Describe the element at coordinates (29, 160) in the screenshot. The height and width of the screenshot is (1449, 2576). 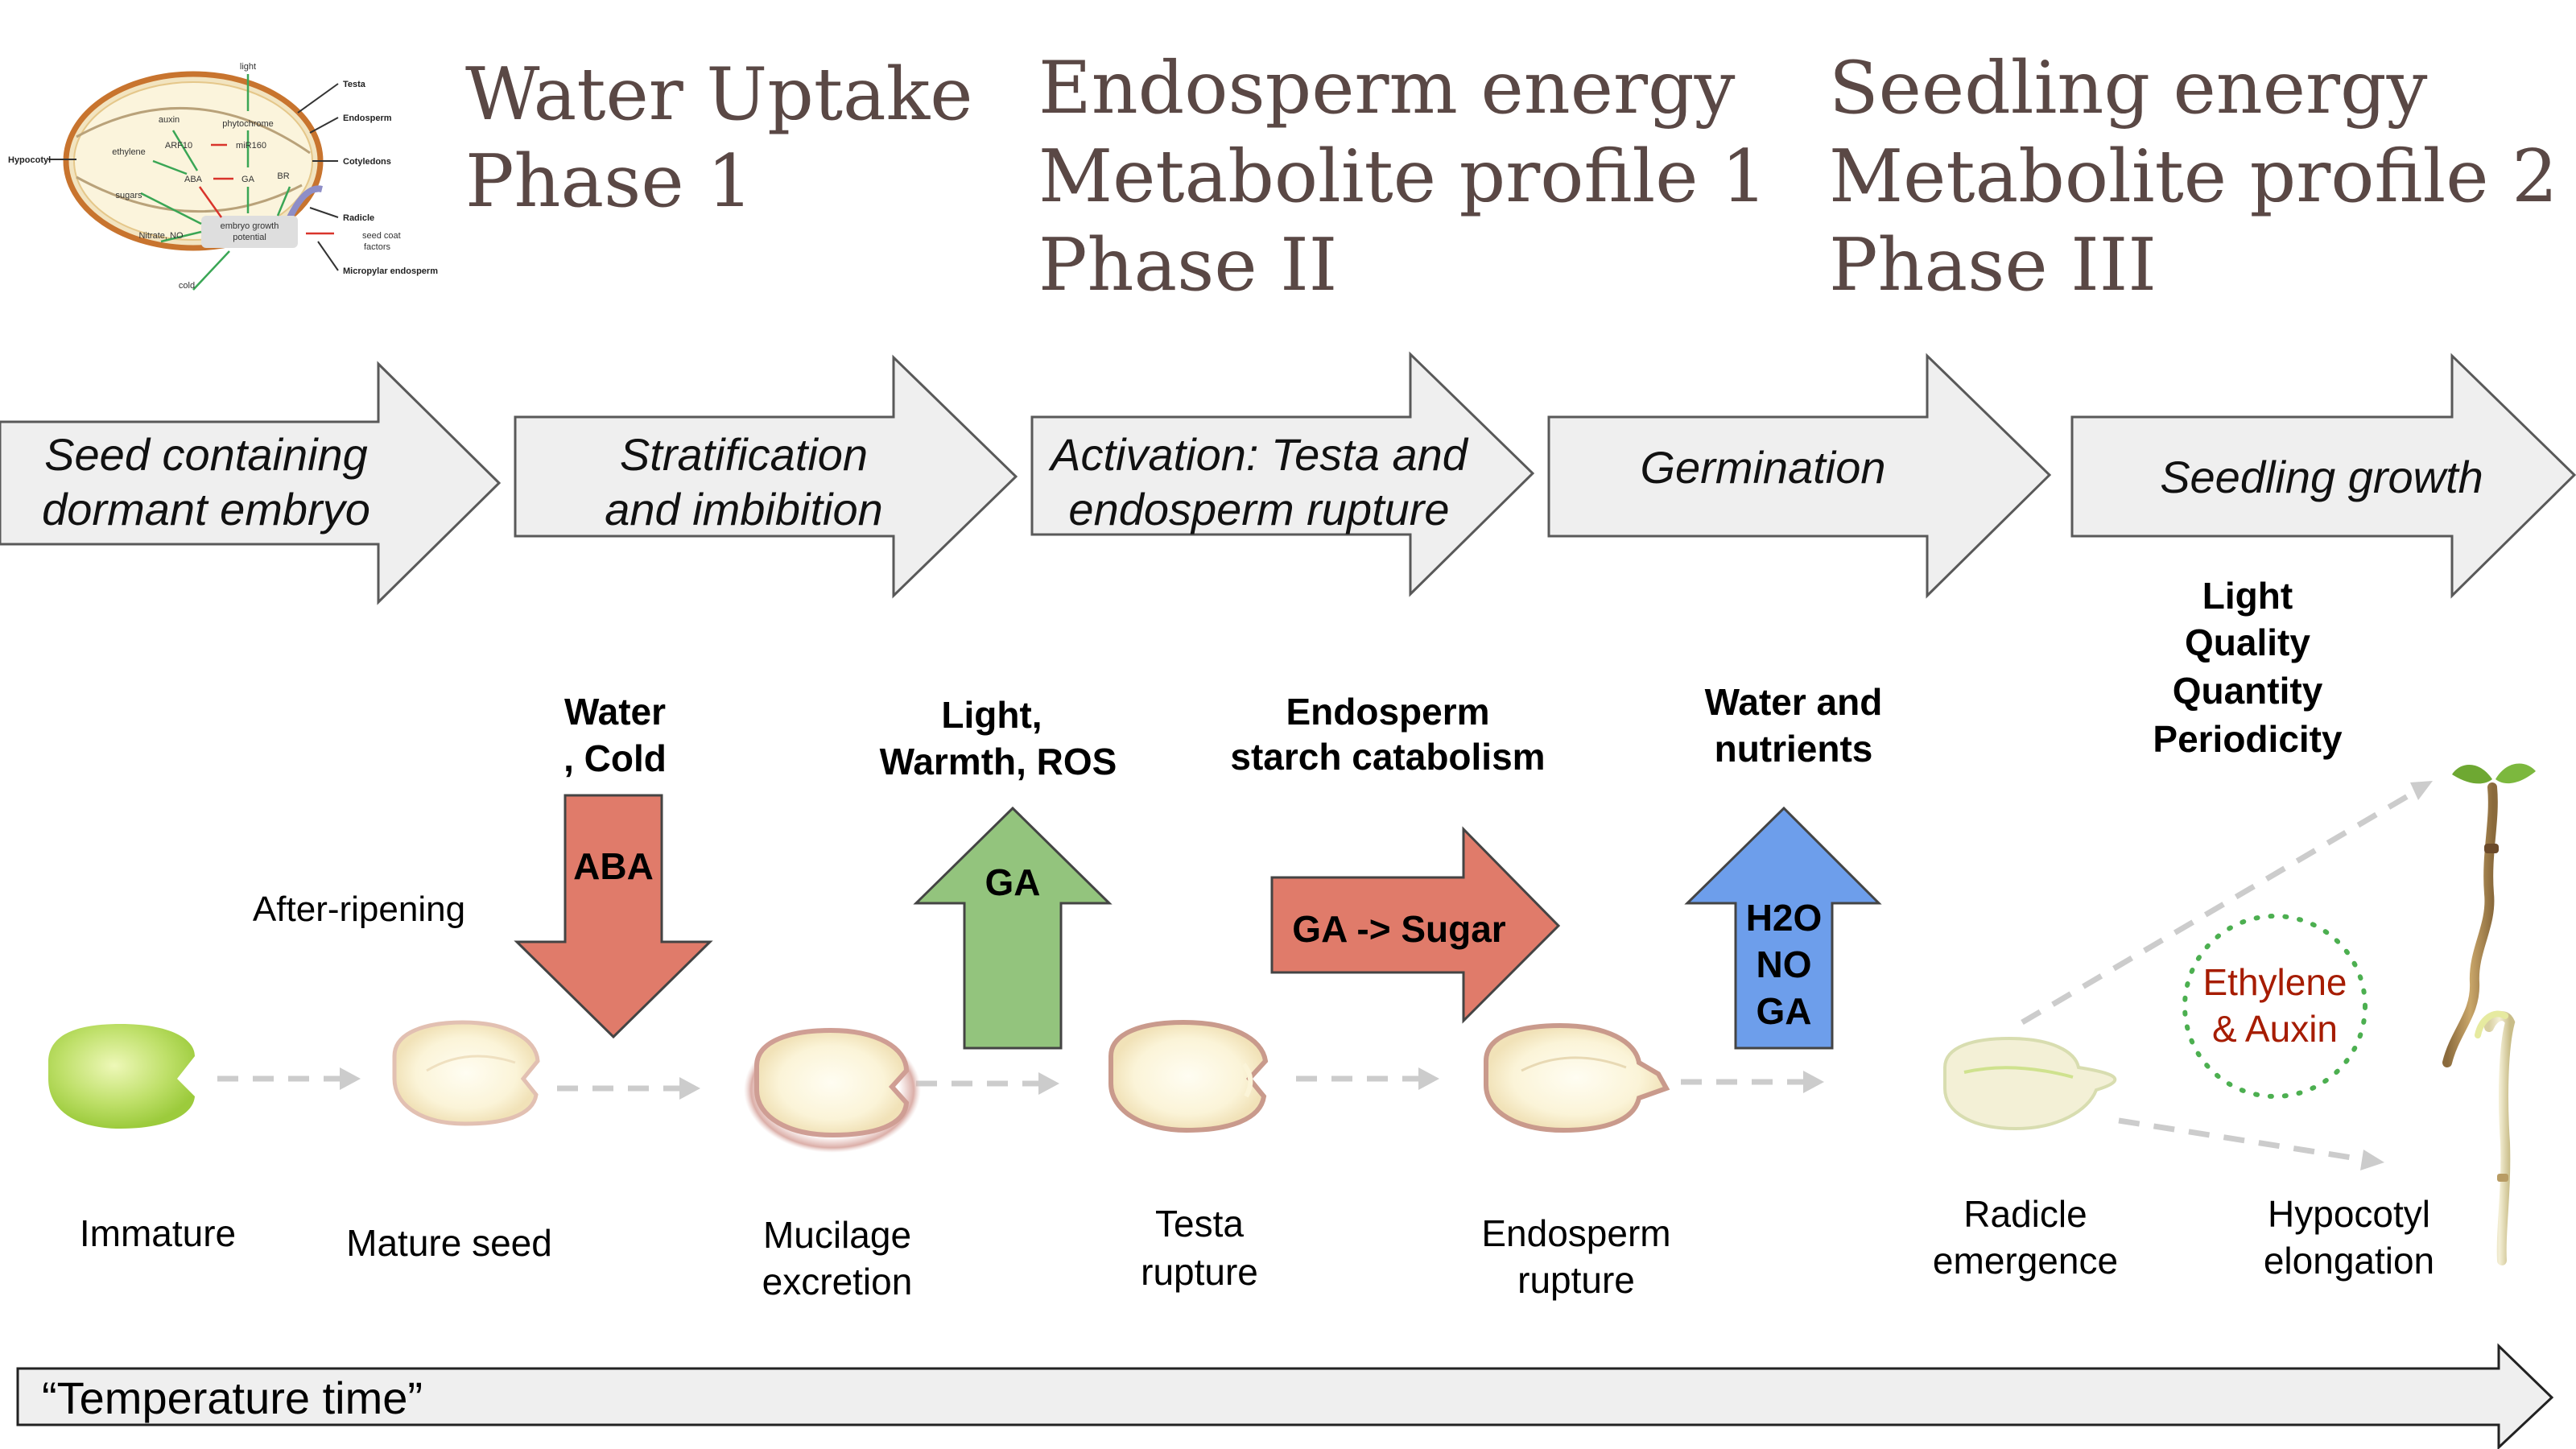
I see `inset-tissue-label: Hypocotyl` at that location.